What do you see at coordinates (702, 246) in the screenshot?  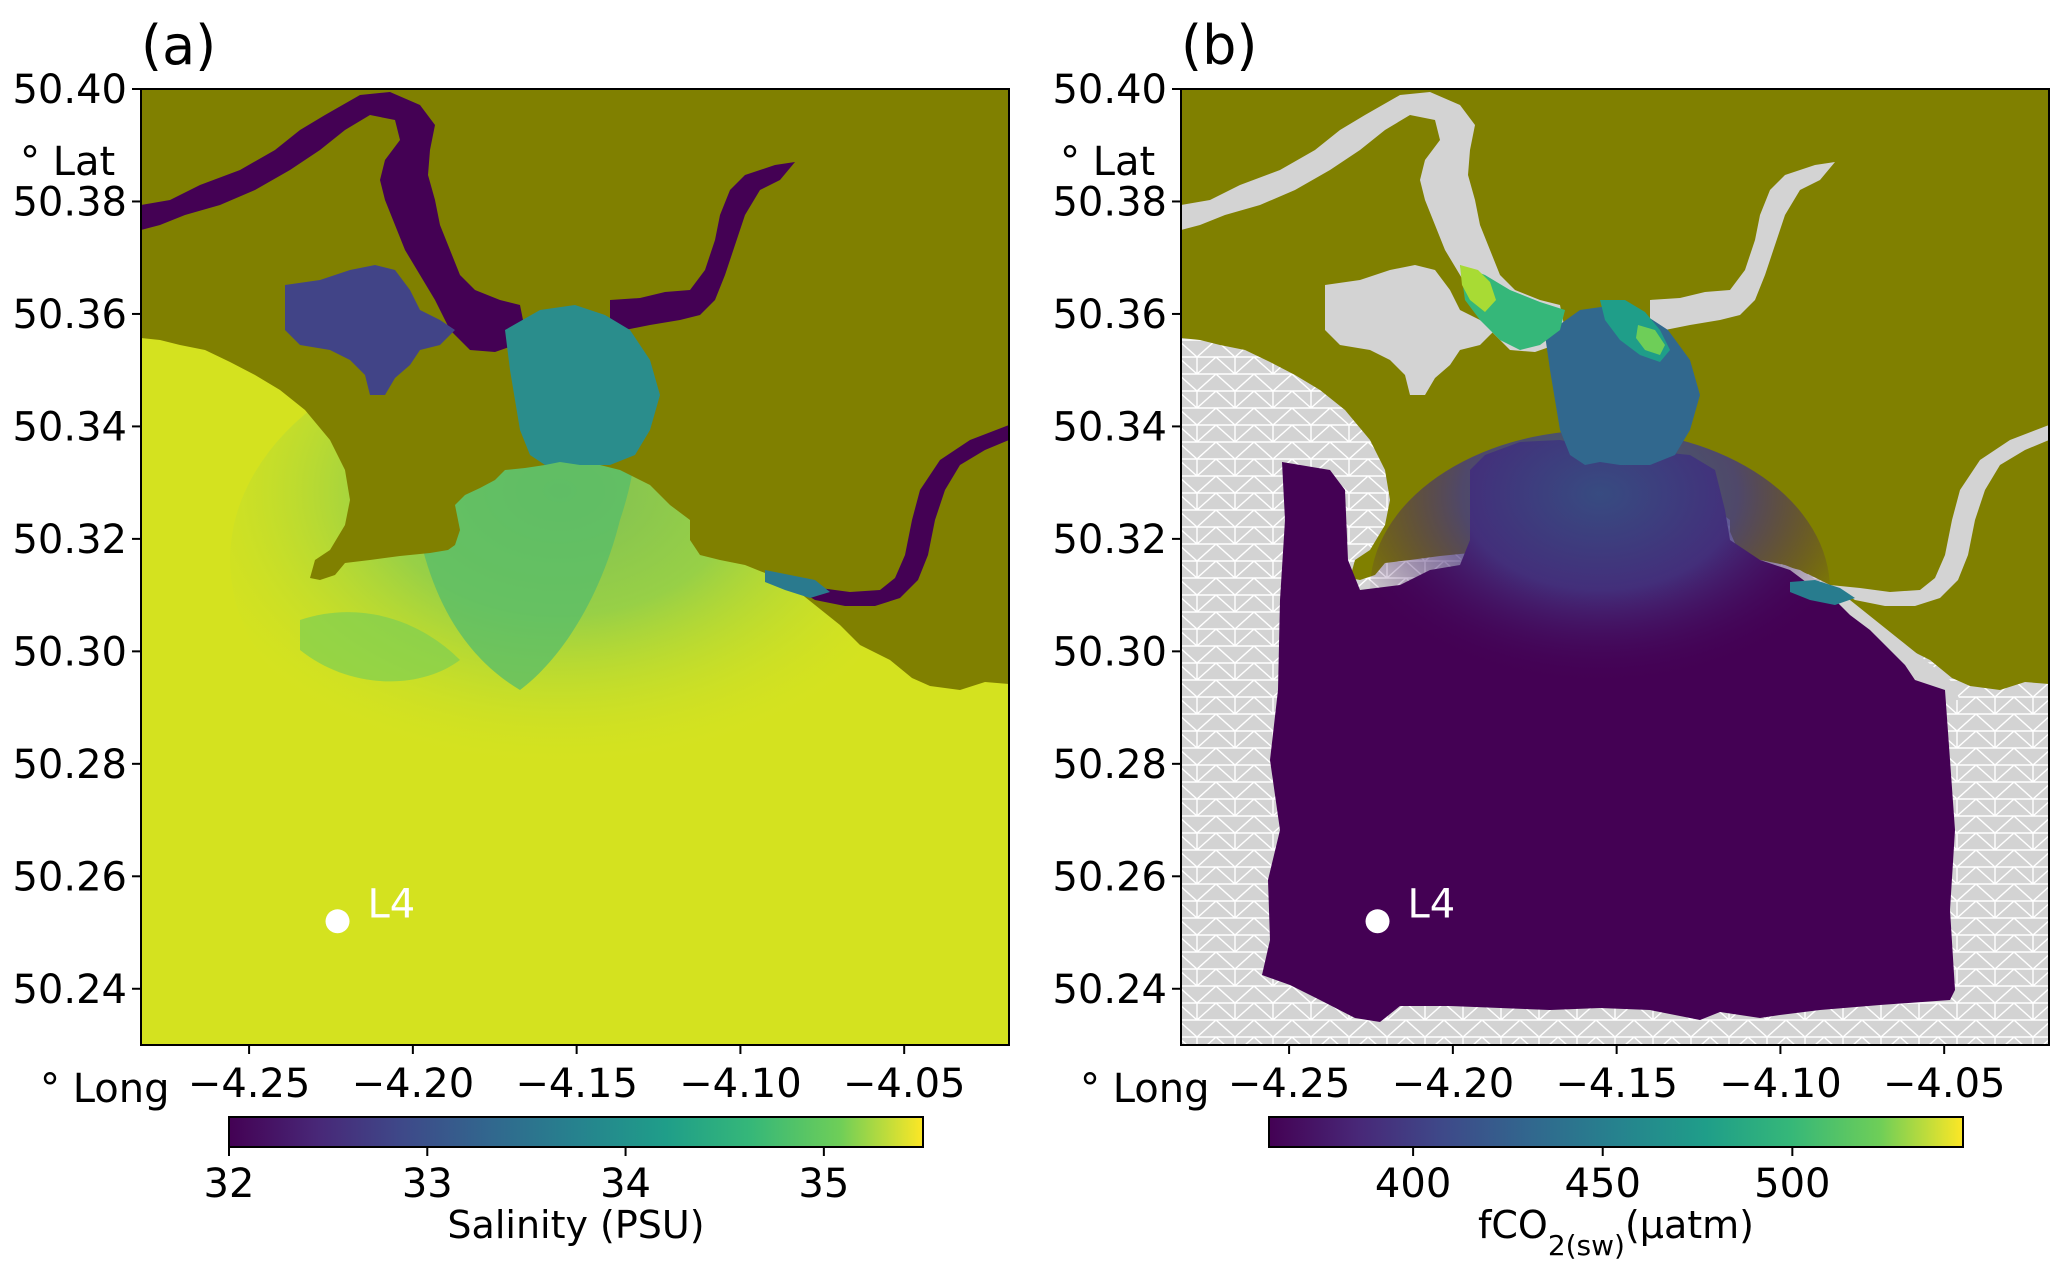 I see `estuary-plym` at bounding box center [702, 246].